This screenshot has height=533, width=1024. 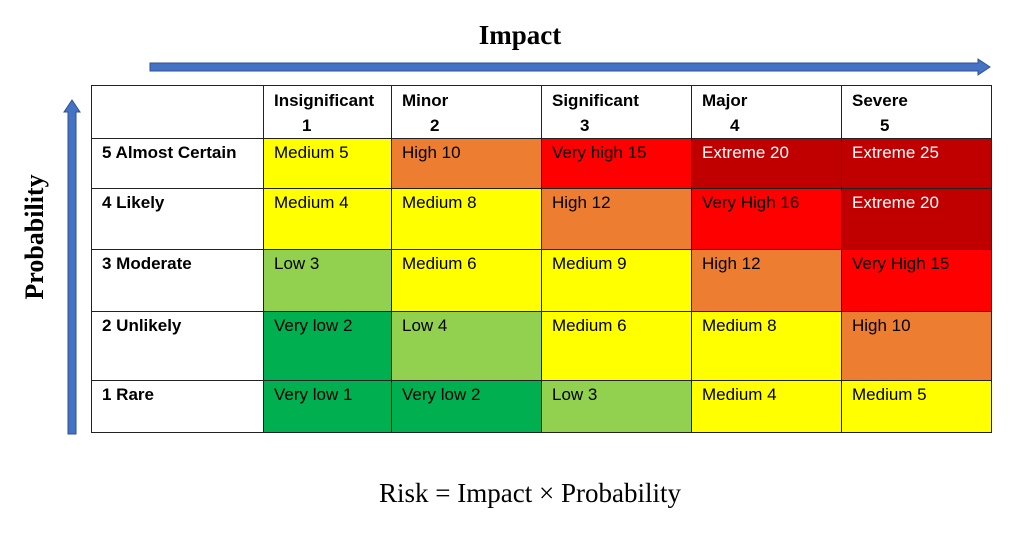 I want to click on probability-label: 4 Likely, so click(x=177, y=219).